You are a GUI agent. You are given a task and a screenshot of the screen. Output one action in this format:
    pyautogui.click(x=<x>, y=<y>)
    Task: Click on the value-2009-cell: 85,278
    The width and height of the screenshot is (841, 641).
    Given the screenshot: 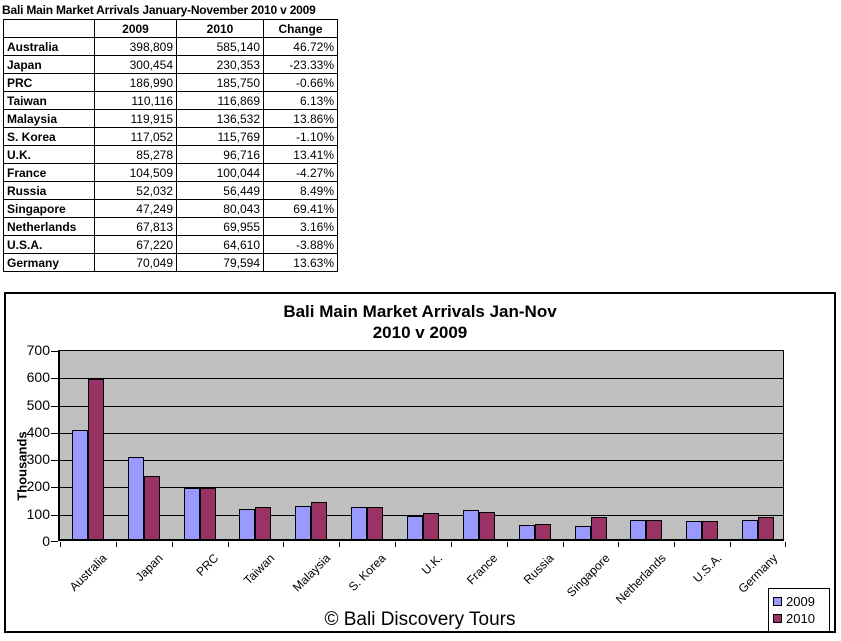 What is the action you would take?
    pyautogui.click(x=135, y=154)
    